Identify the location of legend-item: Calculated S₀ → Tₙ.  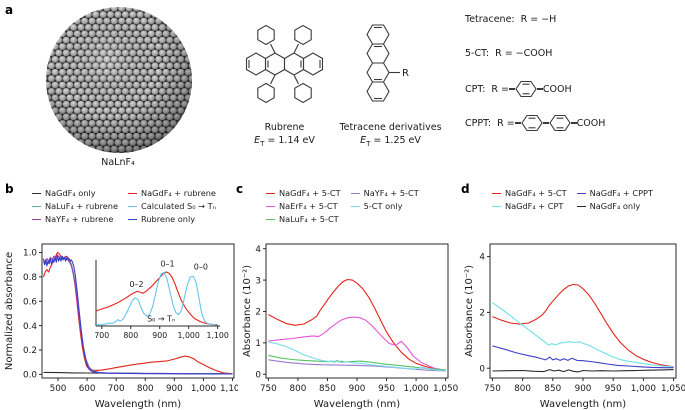
(172, 206).